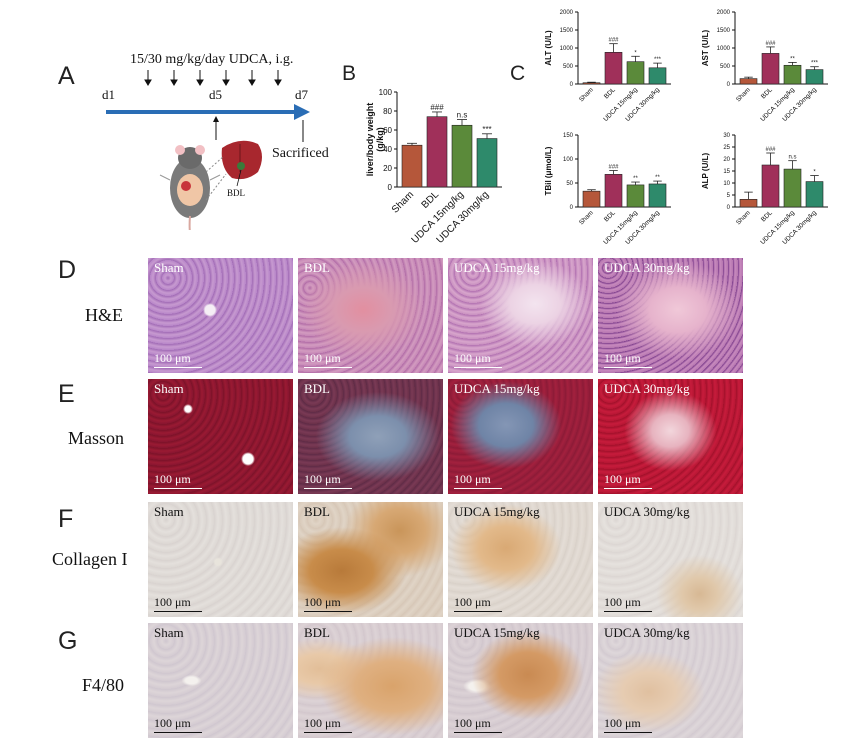 This screenshot has height=753, width=862. I want to click on row-label-f480: F4/80, so click(103, 685).